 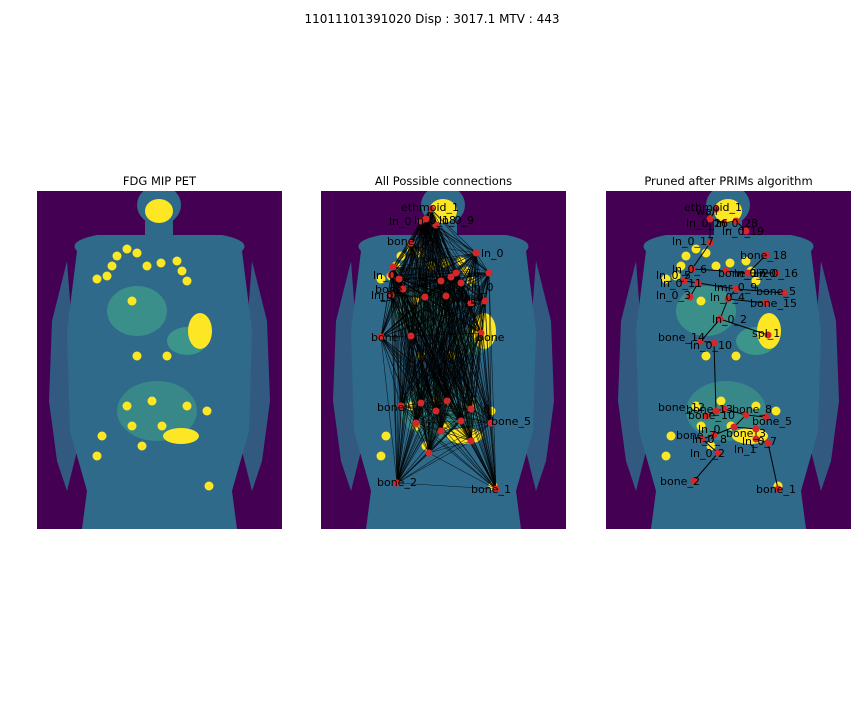 I want to click on node-label: bone_17, so click(x=741, y=273).